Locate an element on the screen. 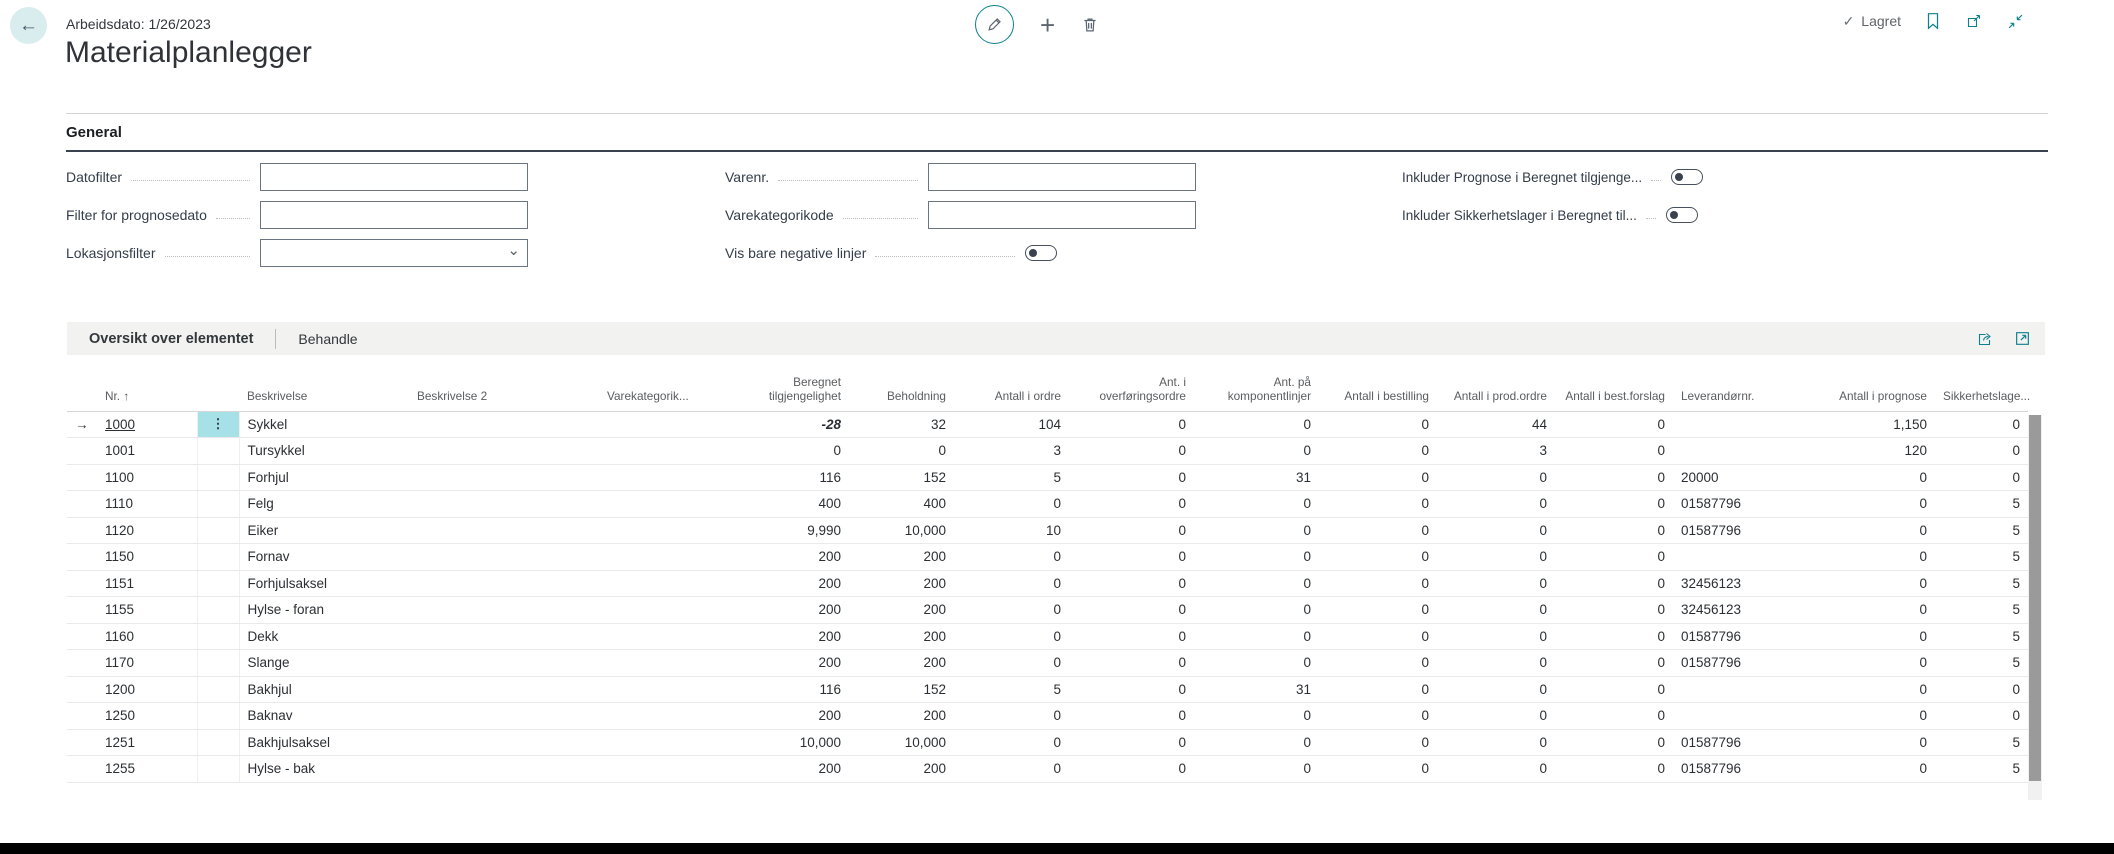  col-header-no: Nr. ↑ is located at coordinates (147, 383).